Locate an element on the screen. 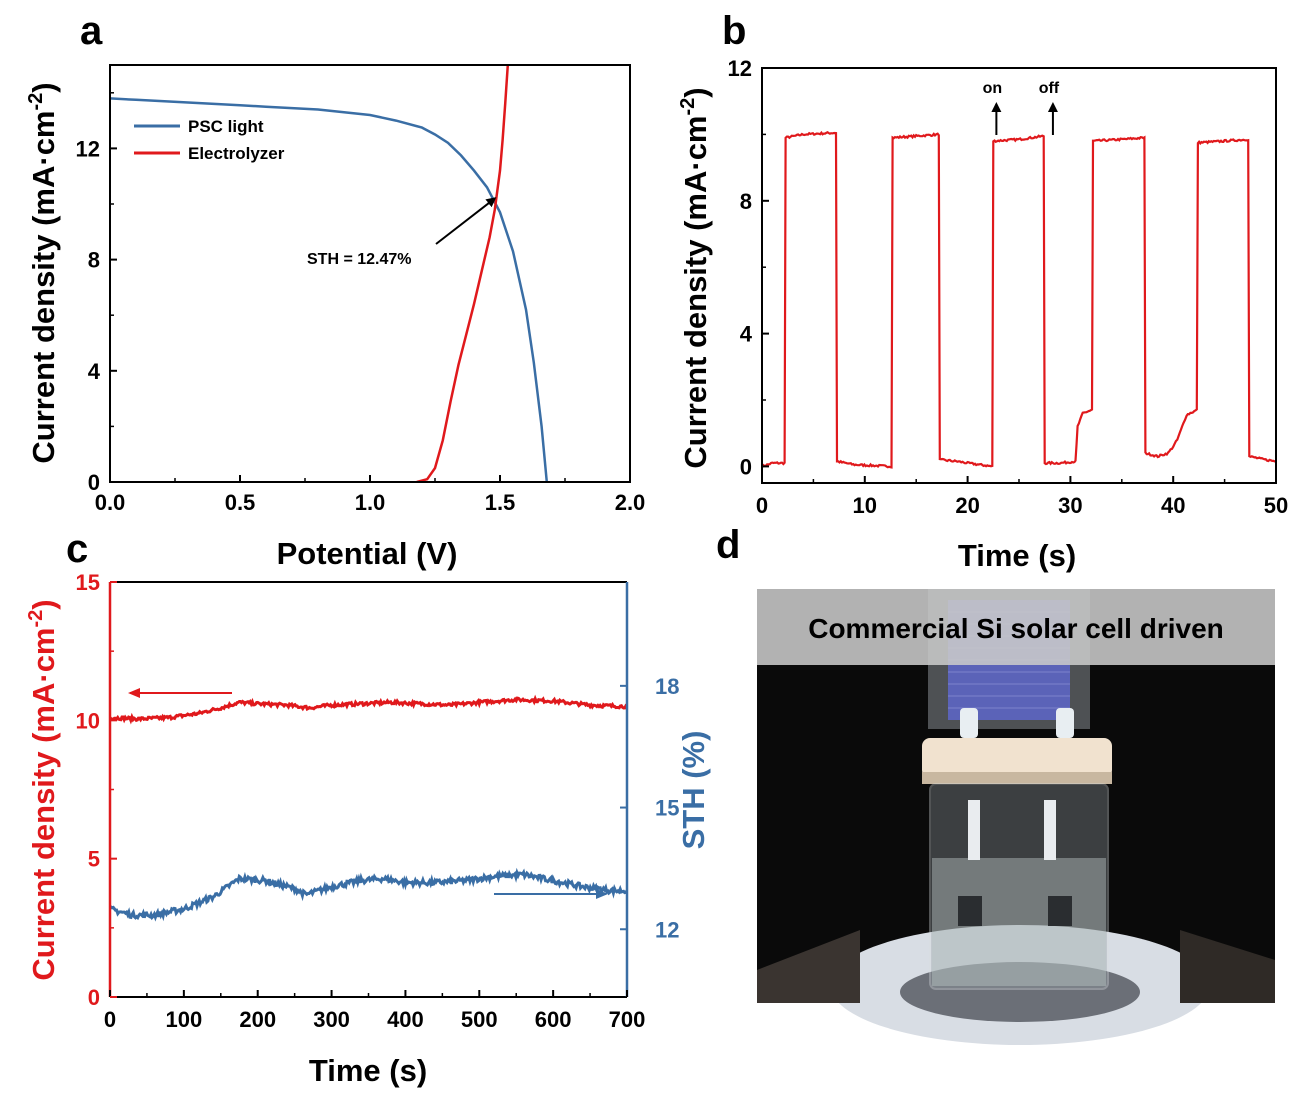  panel-a-ylabel-end: ) is located at coordinates (43, 87).